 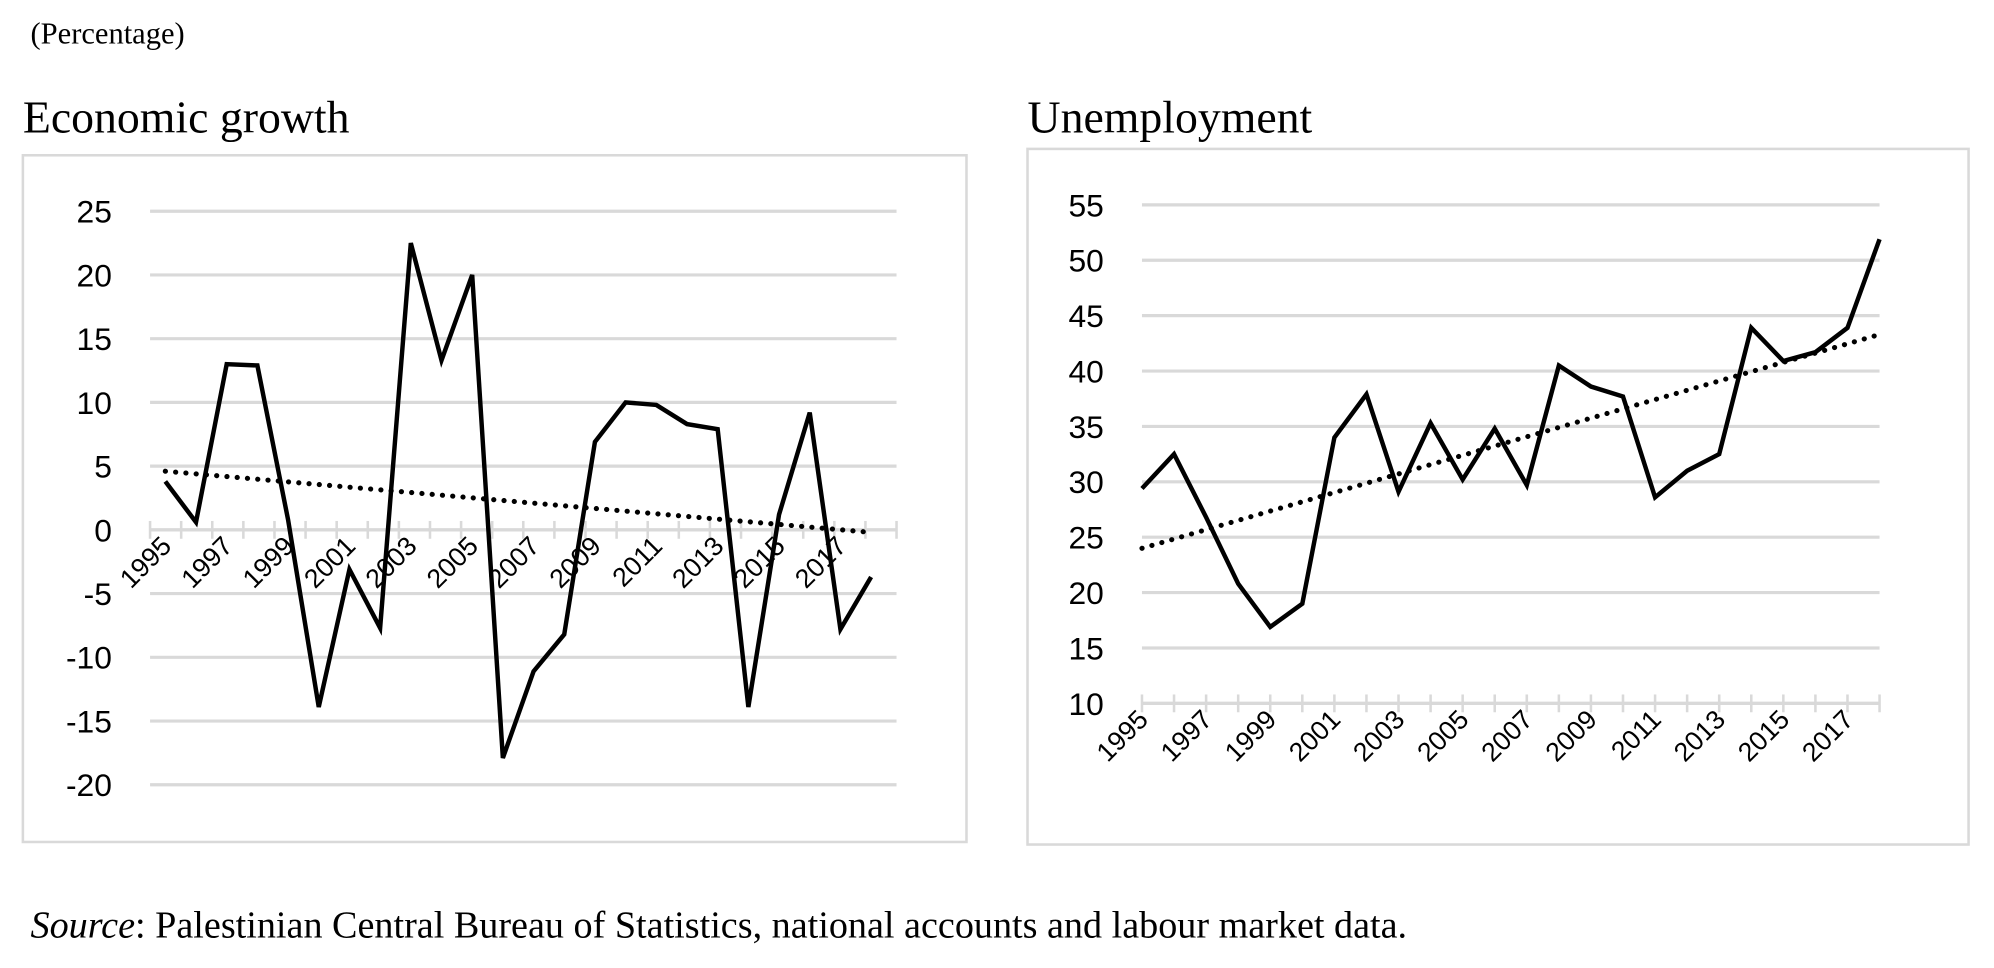 I want to click on units-note: (Percentage), so click(x=108, y=33).